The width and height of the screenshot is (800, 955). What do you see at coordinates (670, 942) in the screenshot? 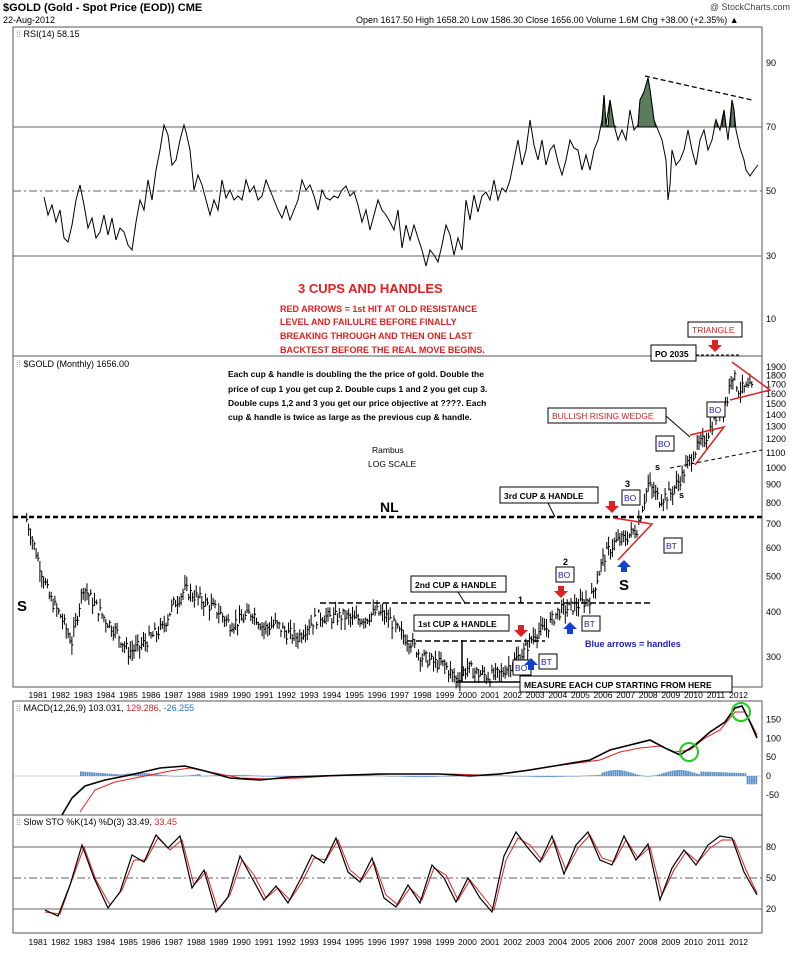
I see `year-label: 2009` at bounding box center [670, 942].